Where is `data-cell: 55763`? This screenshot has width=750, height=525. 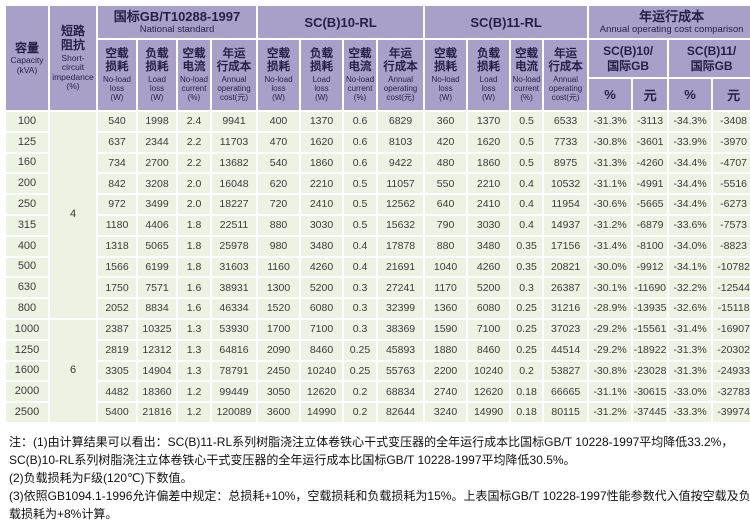
data-cell: 55763 is located at coordinates (401, 371).